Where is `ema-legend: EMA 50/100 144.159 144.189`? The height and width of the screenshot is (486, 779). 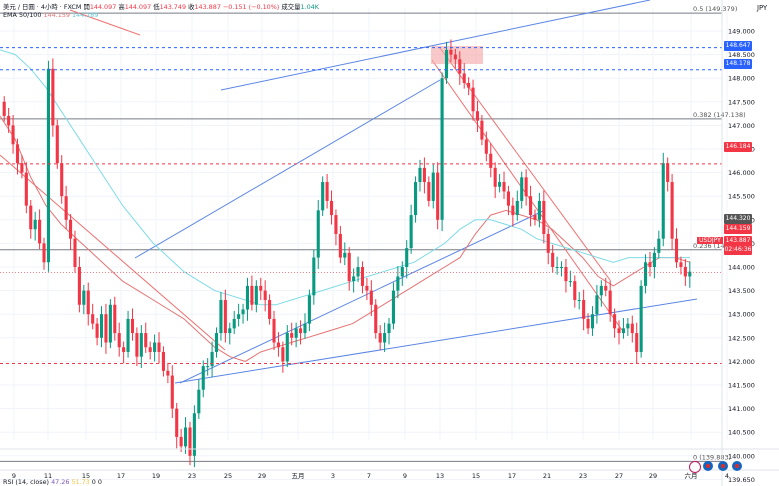 ema-legend: EMA 50/100 144.159 144.189 is located at coordinates (50, 15).